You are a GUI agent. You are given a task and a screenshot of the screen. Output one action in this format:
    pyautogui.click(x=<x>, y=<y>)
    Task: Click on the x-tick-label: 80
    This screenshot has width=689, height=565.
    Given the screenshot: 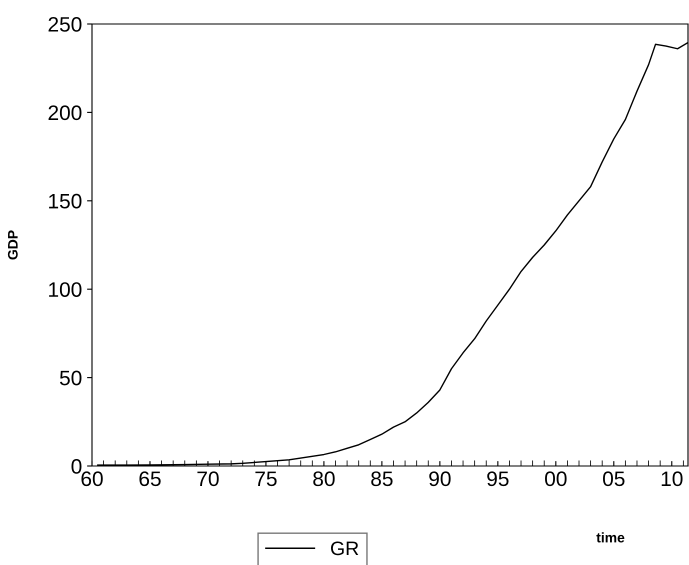 What is the action you would take?
    pyautogui.click(x=324, y=478)
    